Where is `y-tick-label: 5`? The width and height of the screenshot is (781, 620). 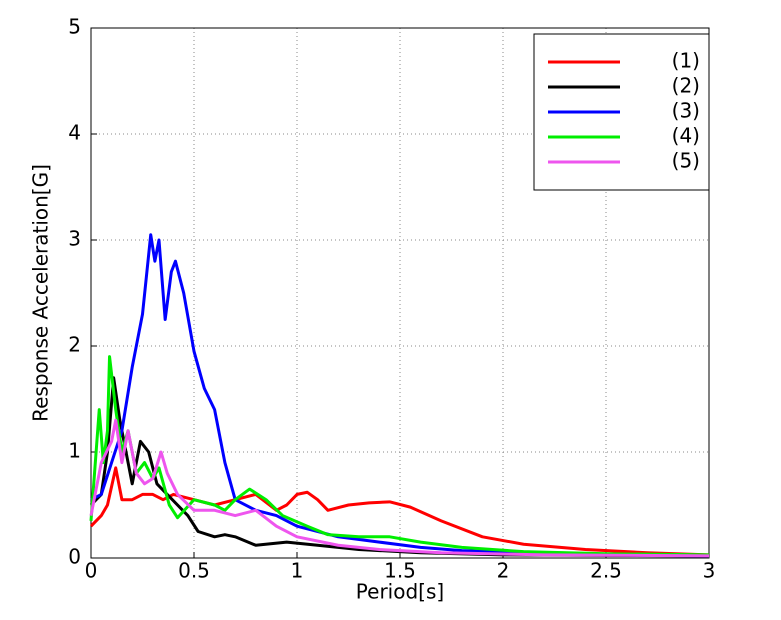
y-tick-label: 5 is located at coordinates (74, 27).